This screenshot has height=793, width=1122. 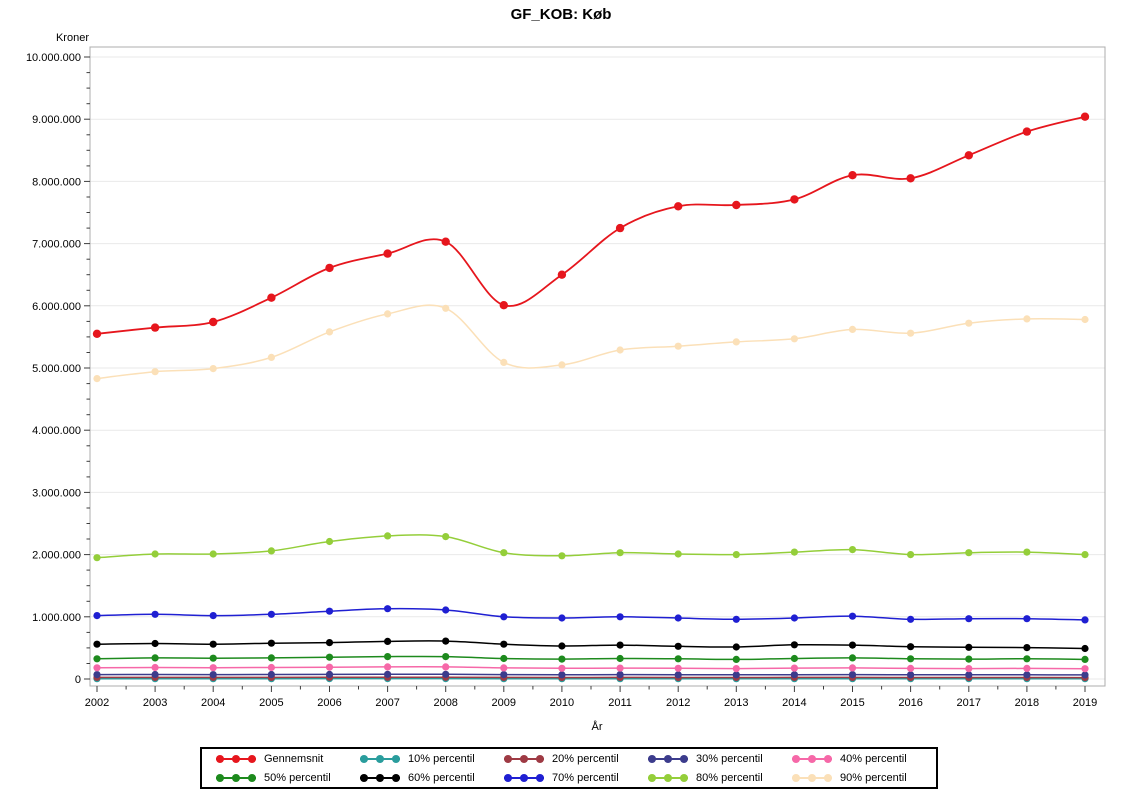 What do you see at coordinates (72, 38) in the screenshot?
I see `y-axis-unit-label: Kroner` at bounding box center [72, 38].